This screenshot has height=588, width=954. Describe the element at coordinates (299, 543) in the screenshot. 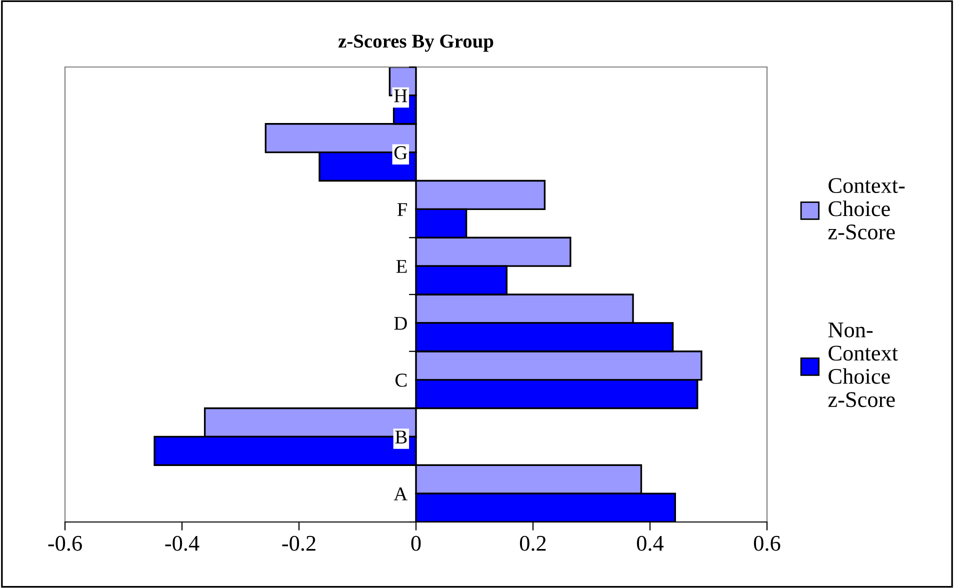

I see `x-tick-label: -0.2` at that location.